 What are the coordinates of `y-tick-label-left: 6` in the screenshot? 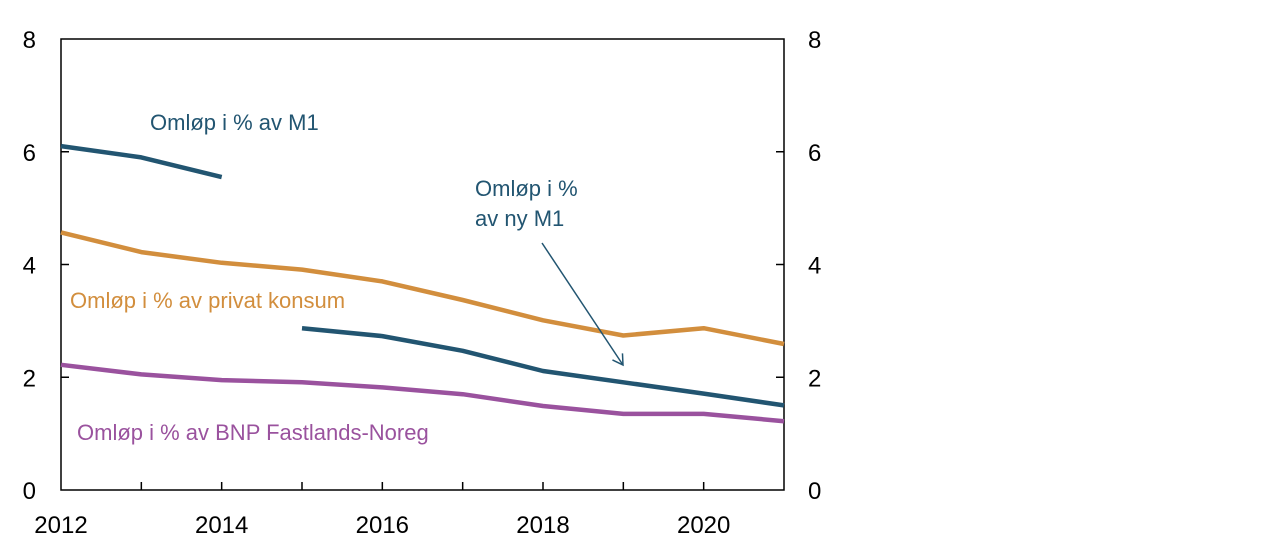 It's located at (29, 153).